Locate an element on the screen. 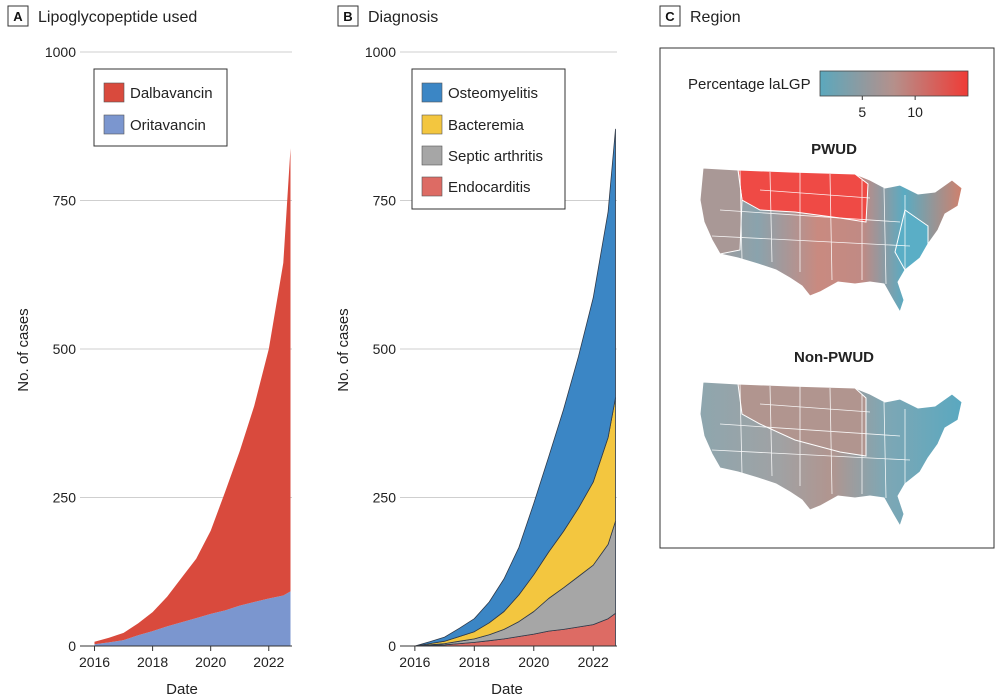 The width and height of the screenshot is (1000, 699). panel-a-legend: Dalbavancin Oritavancin is located at coordinates (160, 107).